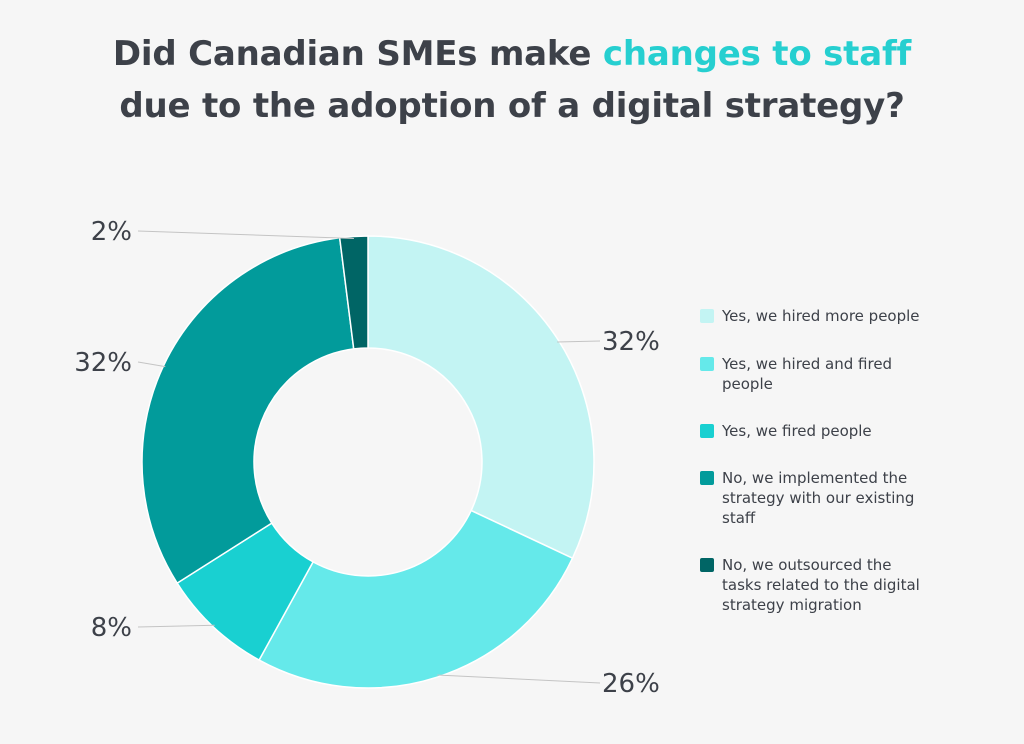 The width and height of the screenshot is (1024, 744). I want to click on data-label-5: 2%, so click(111, 232).